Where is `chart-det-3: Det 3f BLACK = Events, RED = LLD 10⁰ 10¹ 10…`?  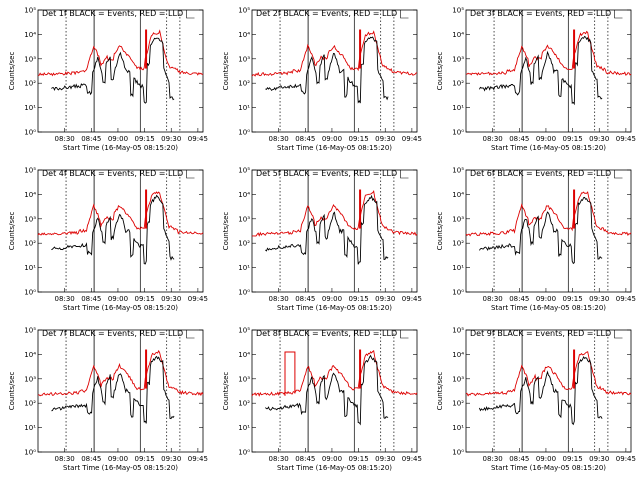 chart-det-3: Det 3f BLACK = Events, RED = LLD 10⁰ 10¹ 10… is located at coordinates (536, 80).